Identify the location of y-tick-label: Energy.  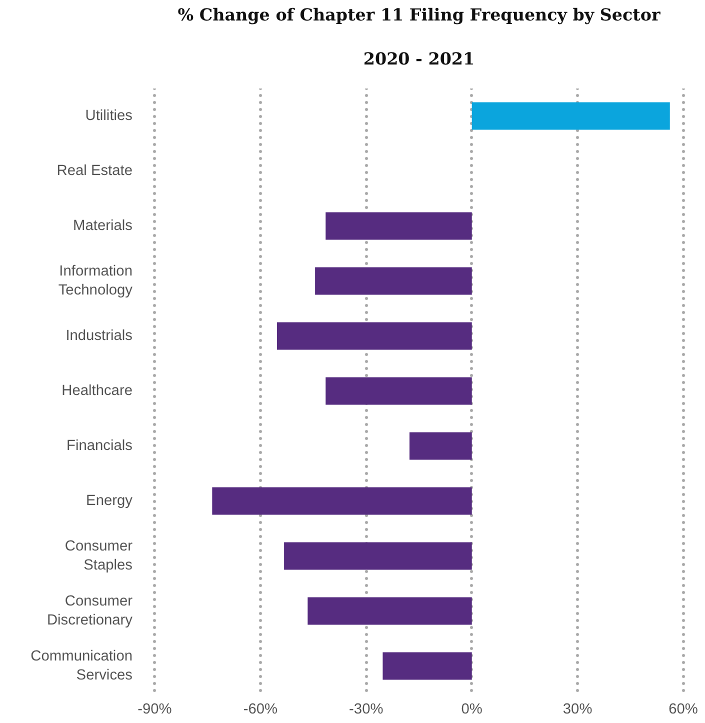
(110, 501).